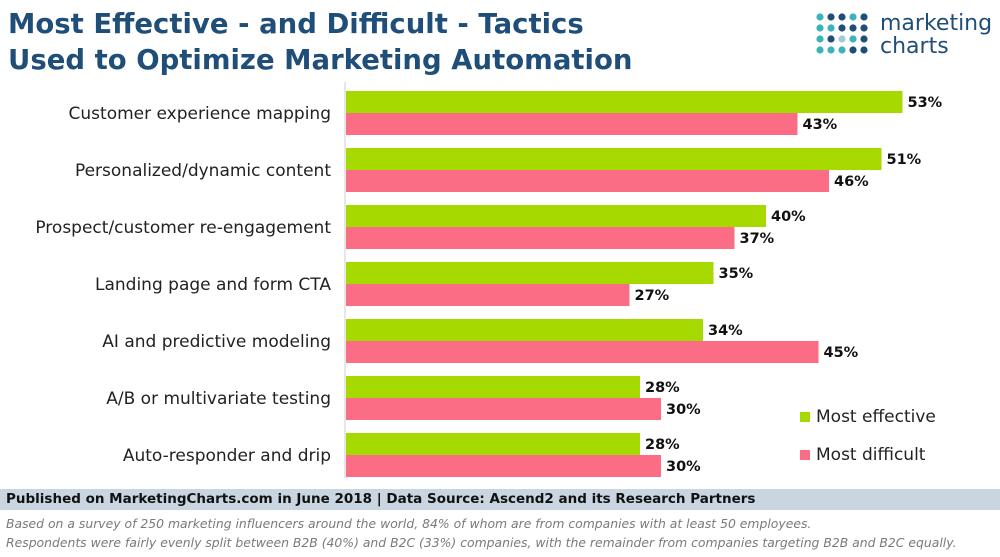  Describe the element at coordinates (296, 24) in the screenshot. I see `chart-title-line-1: Most Effective - and Difficult - Tactics` at that location.